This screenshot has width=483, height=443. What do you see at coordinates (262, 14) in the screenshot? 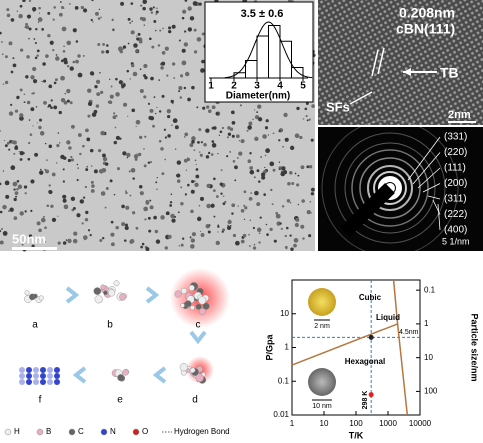
I see `histogram-title: 3.5 ± 0.6` at bounding box center [262, 14].